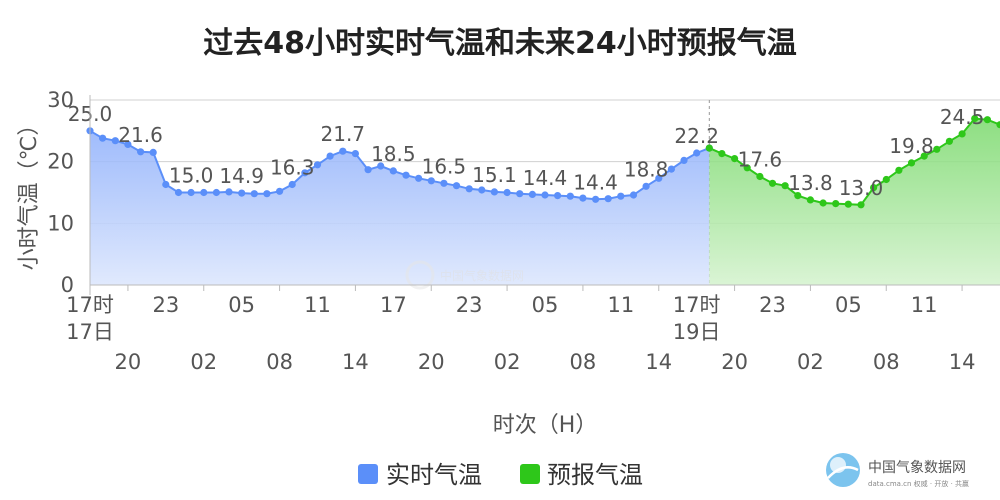 The width and height of the screenshot is (1000, 500). I want to click on legend-label-0: 实时气温, so click(434, 475).